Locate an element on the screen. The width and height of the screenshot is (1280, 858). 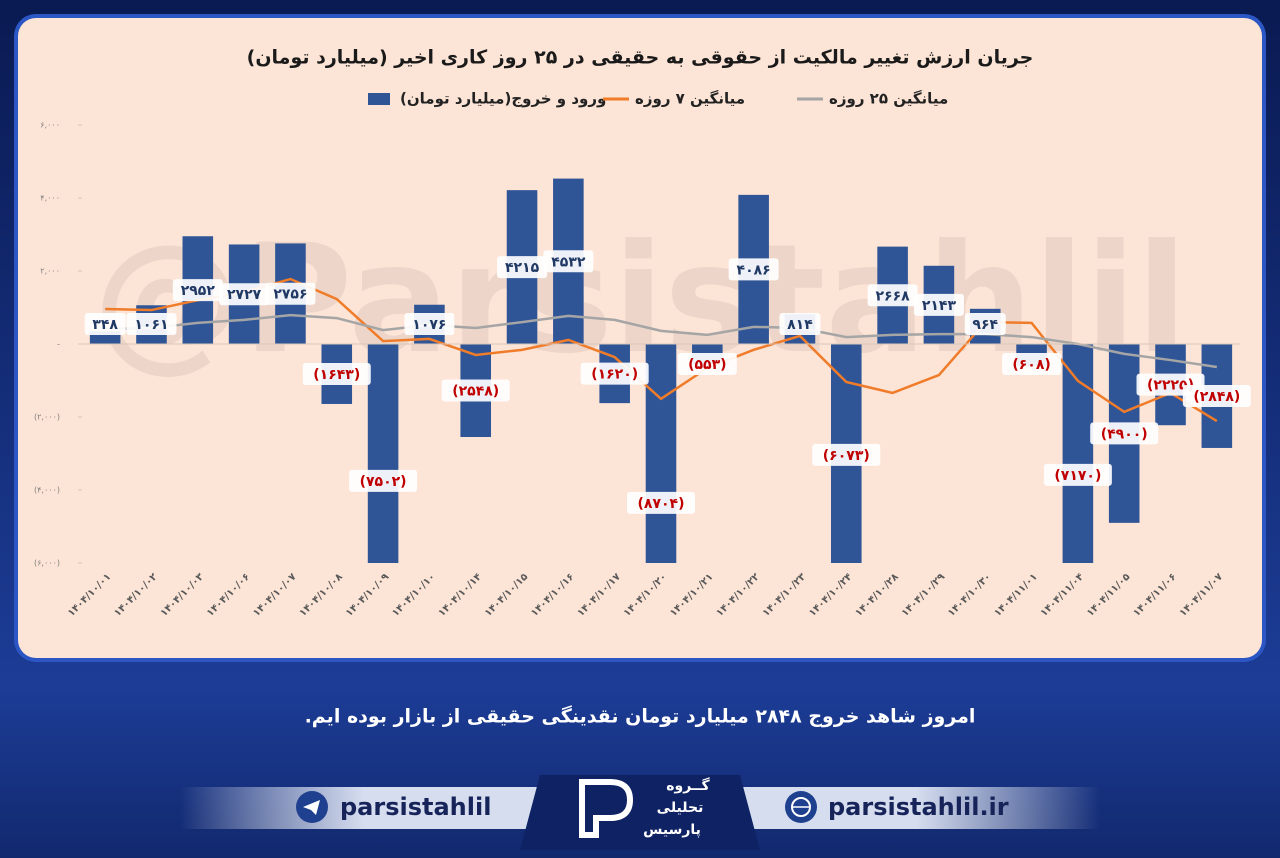
value-label: (۱۶۲۰) is located at coordinates (614, 375).